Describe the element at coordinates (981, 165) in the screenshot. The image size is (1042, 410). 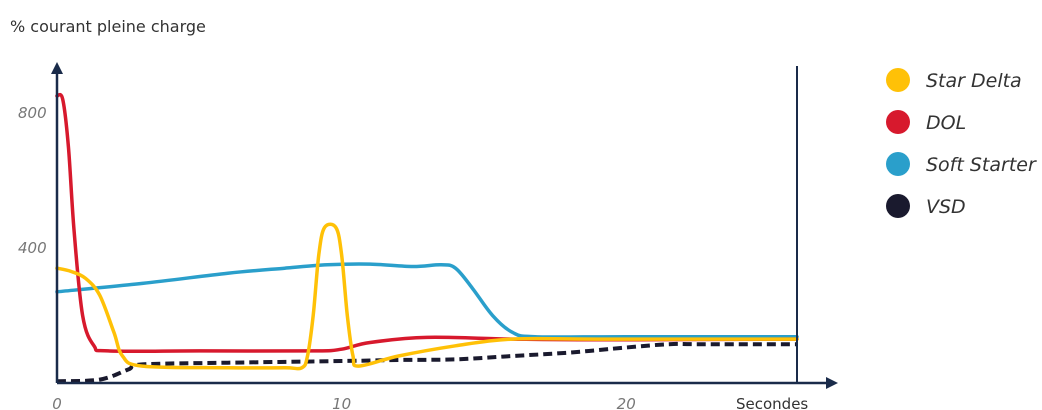
I see `legend-label: Soft Starter` at that location.